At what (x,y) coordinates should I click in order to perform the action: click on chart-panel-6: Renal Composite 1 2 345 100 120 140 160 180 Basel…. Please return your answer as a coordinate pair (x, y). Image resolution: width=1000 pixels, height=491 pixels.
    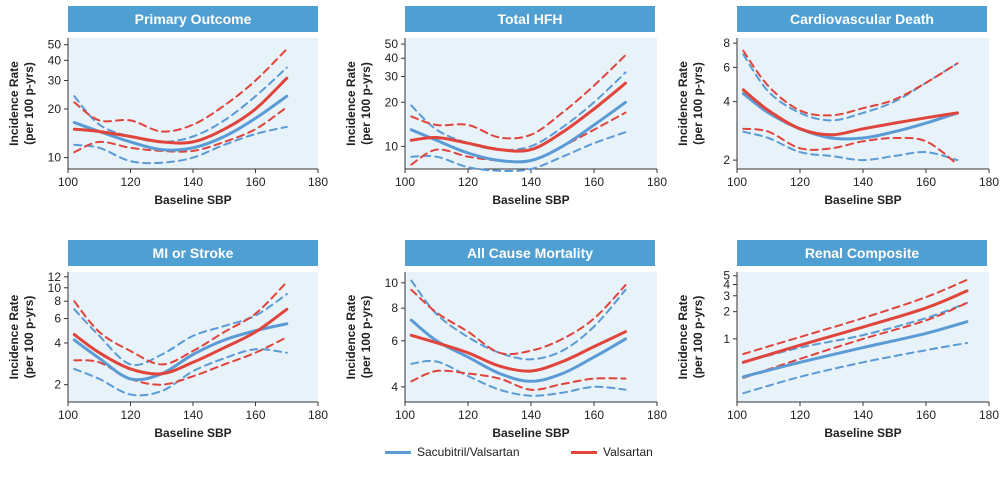
    Looking at the image, I should click on (837, 340).